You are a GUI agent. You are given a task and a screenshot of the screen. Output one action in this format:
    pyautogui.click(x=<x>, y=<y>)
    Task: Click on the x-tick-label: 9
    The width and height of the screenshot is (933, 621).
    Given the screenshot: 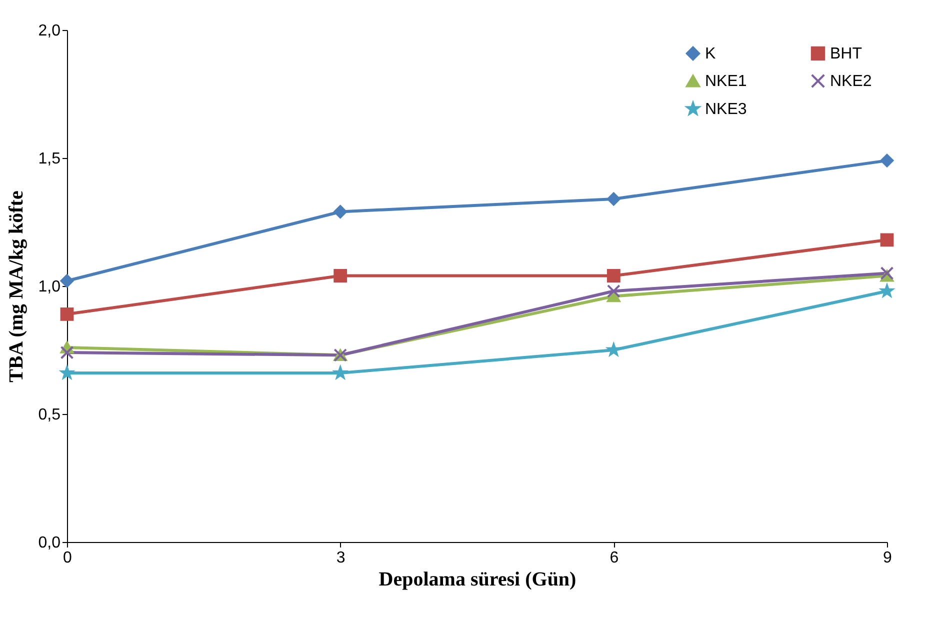 What is the action you would take?
    pyautogui.click(x=887, y=558)
    